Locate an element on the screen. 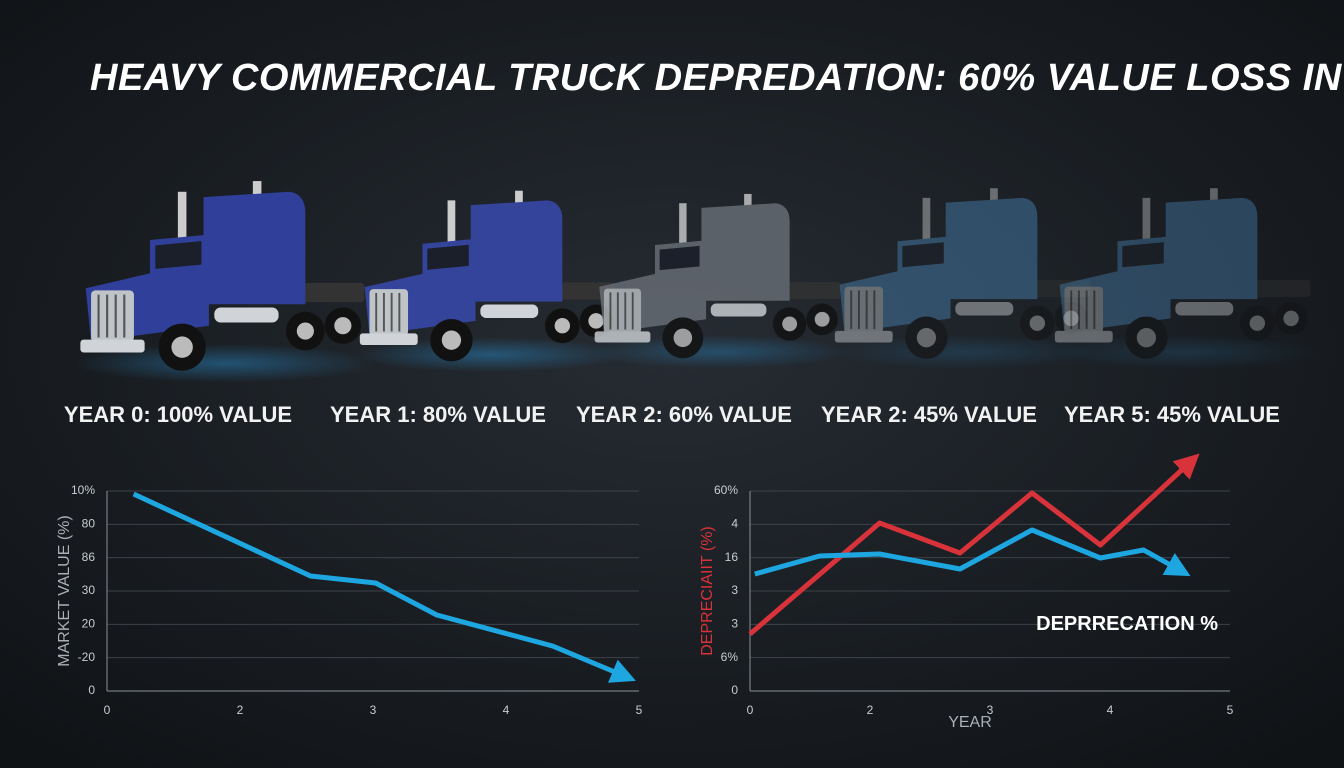 This screenshot has width=1344, height=768. y-tick-label: 20 is located at coordinates (89, 624).